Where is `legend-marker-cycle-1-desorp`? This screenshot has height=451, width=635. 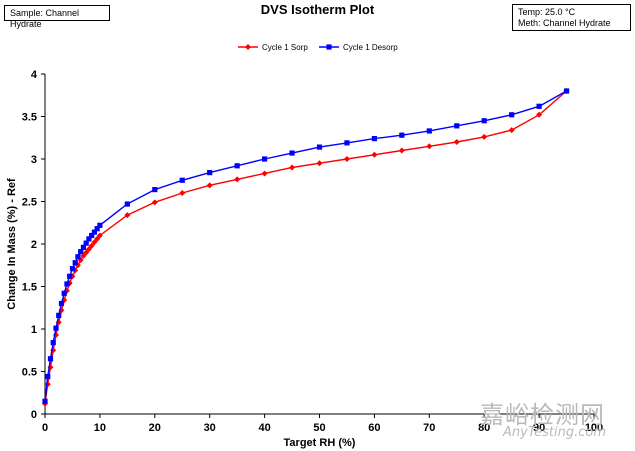 legend-marker-cycle-1-desorp is located at coordinates (329, 47).